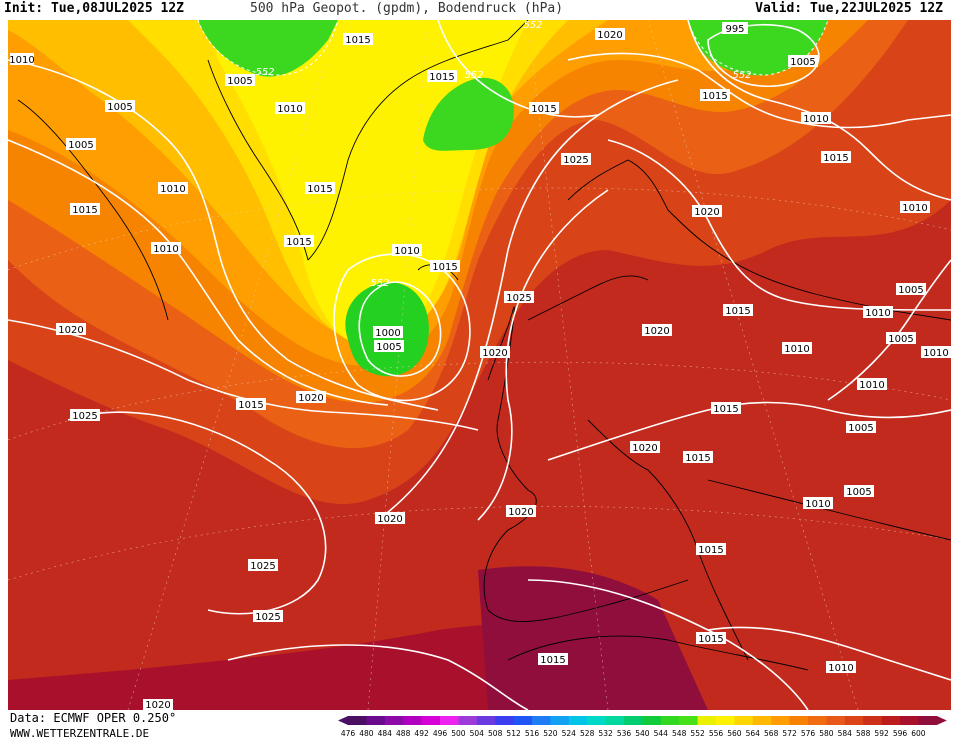  What do you see at coordinates (440, 733) in the screenshot?
I see `legend-tick-label: 496` at bounding box center [440, 733].